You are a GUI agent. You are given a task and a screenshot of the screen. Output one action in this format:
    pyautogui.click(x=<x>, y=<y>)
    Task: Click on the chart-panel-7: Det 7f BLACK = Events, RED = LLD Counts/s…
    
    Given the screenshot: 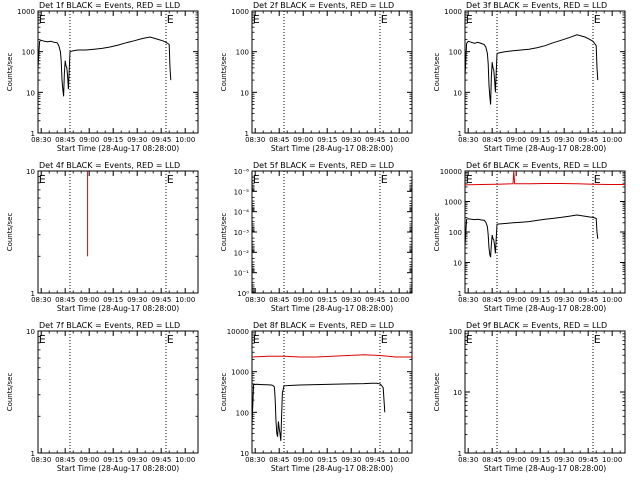 What is the action you would take?
    pyautogui.click(x=102, y=397)
    